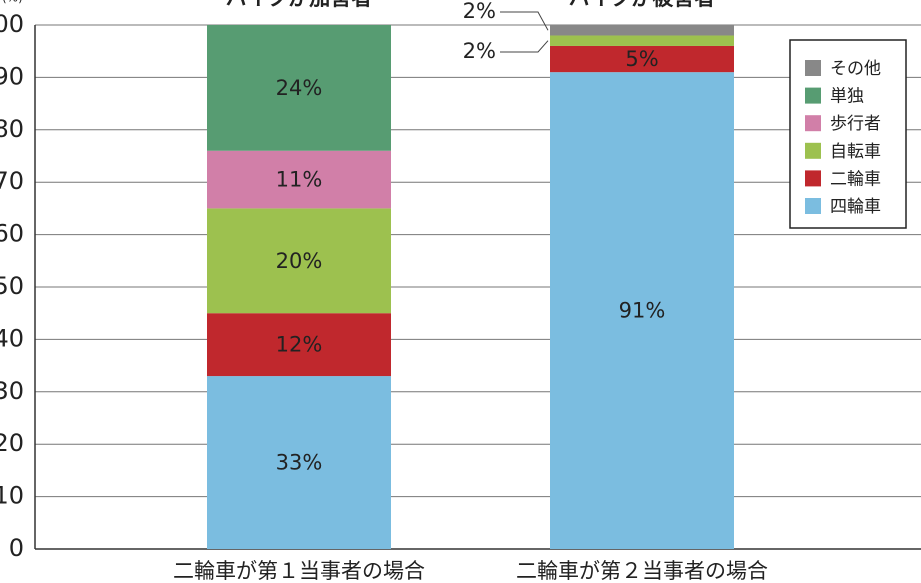  I want to click on y-tick-label: 60, so click(12, 234).